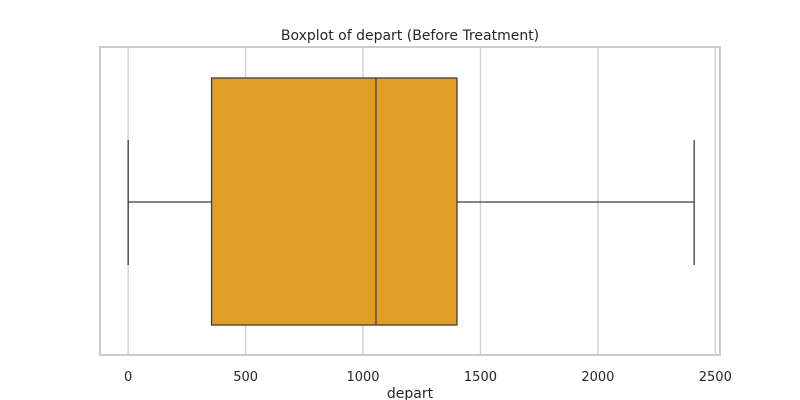 Image resolution: width=800 pixels, height=400 pixels. I want to click on x-tick-label: 0, so click(128, 377).